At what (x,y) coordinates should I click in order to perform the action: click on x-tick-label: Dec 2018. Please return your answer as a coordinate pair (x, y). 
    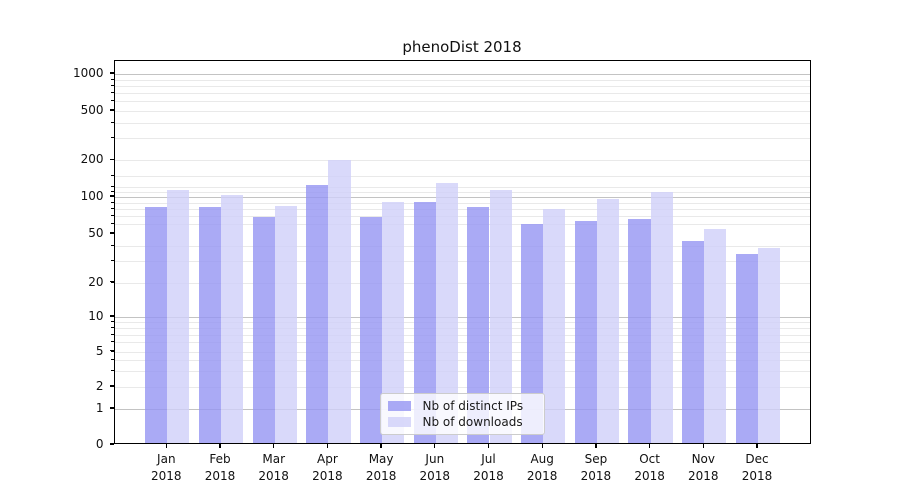
    Looking at the image, I should click on (757, 468).